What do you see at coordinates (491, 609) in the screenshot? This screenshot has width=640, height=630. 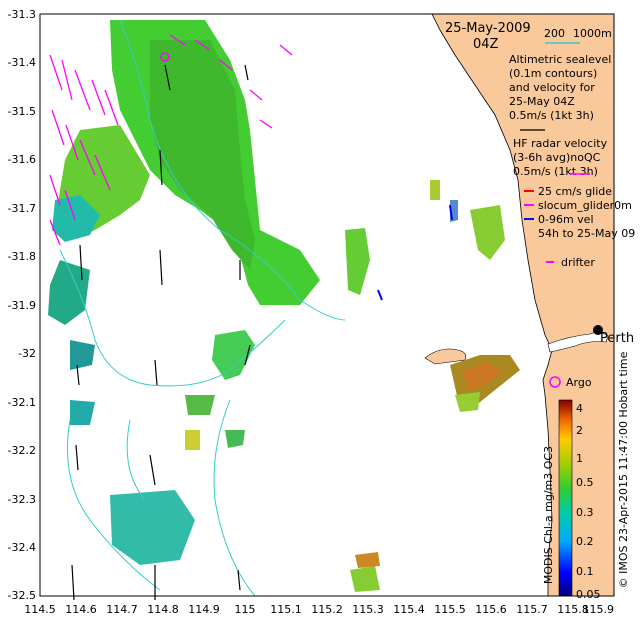 I see `x-tick-label: 115.6` at bounding box center [491, 609].